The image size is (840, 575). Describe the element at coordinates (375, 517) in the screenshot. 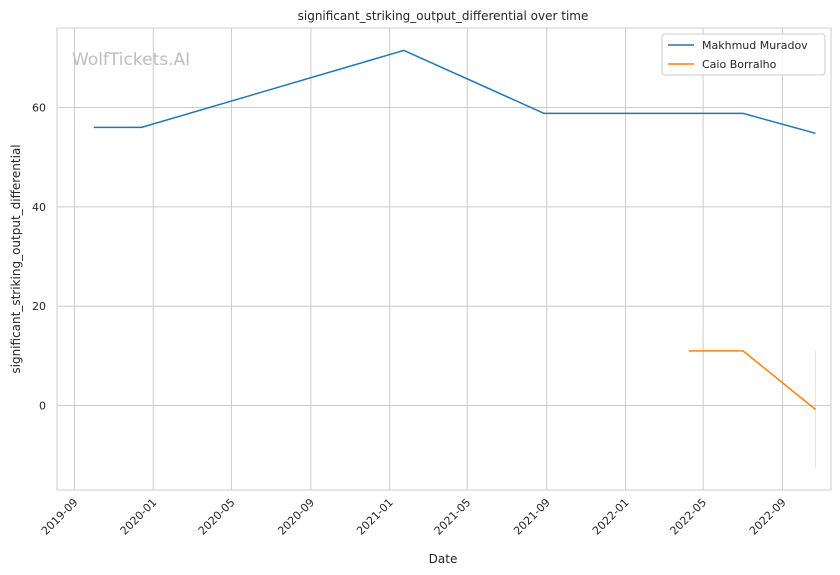

I see `x-tick-label: 2021-01` at that location.